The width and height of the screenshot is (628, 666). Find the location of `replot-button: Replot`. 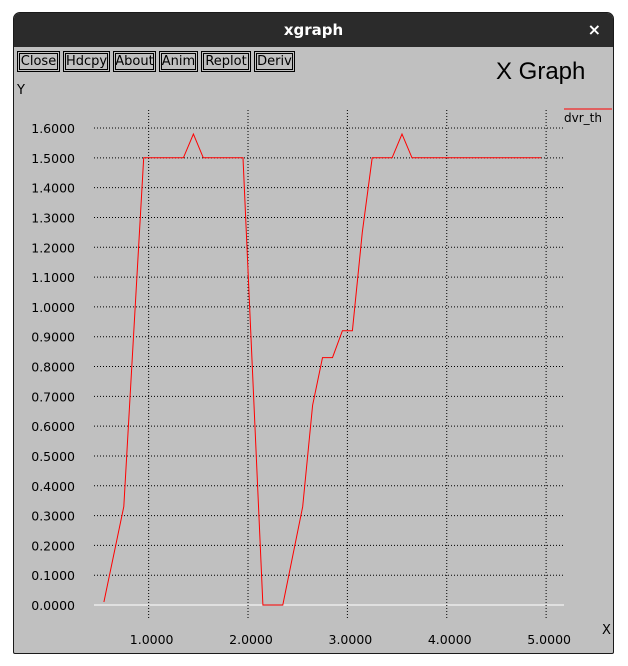

replot-button: Replot is located at coordinates (226, 61).